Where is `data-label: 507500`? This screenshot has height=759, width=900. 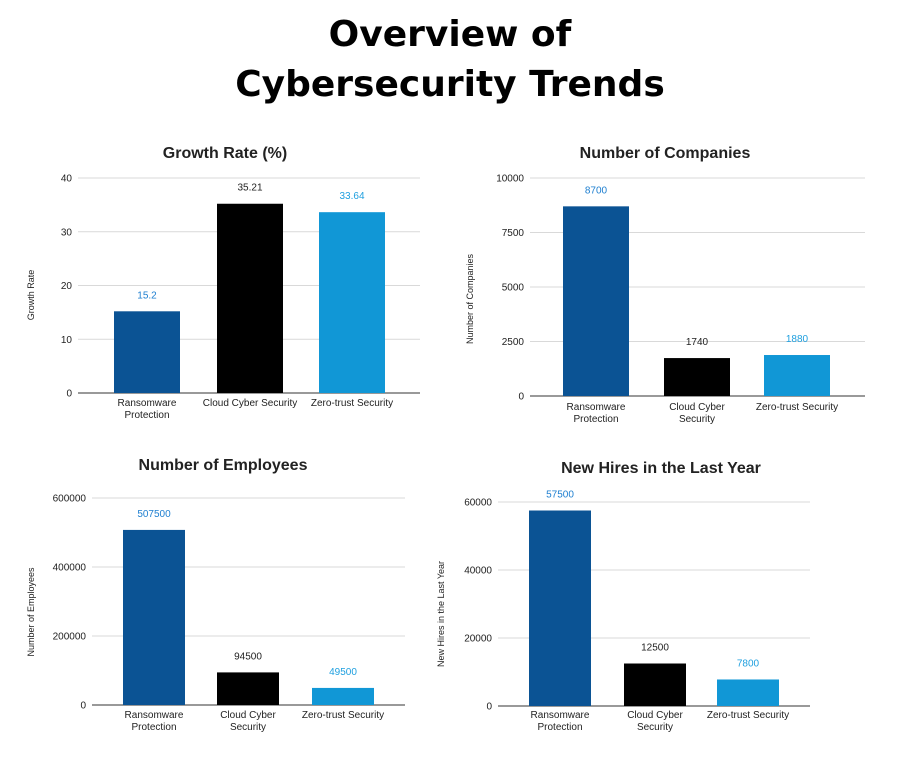
data-label: 507500 is located at coordinates (154, 514).